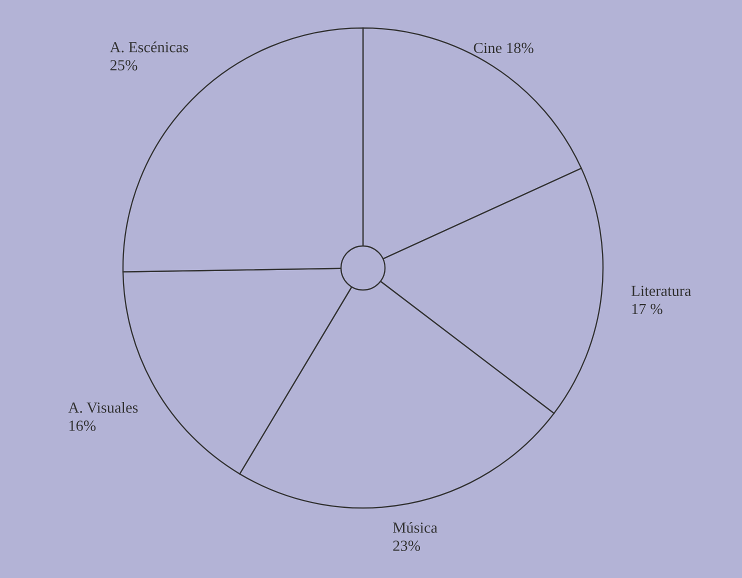 Image resolution: width=742 pixels, height=578 pixels. What do you see at coordinates (647, 309) in the screenshot?
I see `data-label: 17 %` at bounding box center [647, 309].